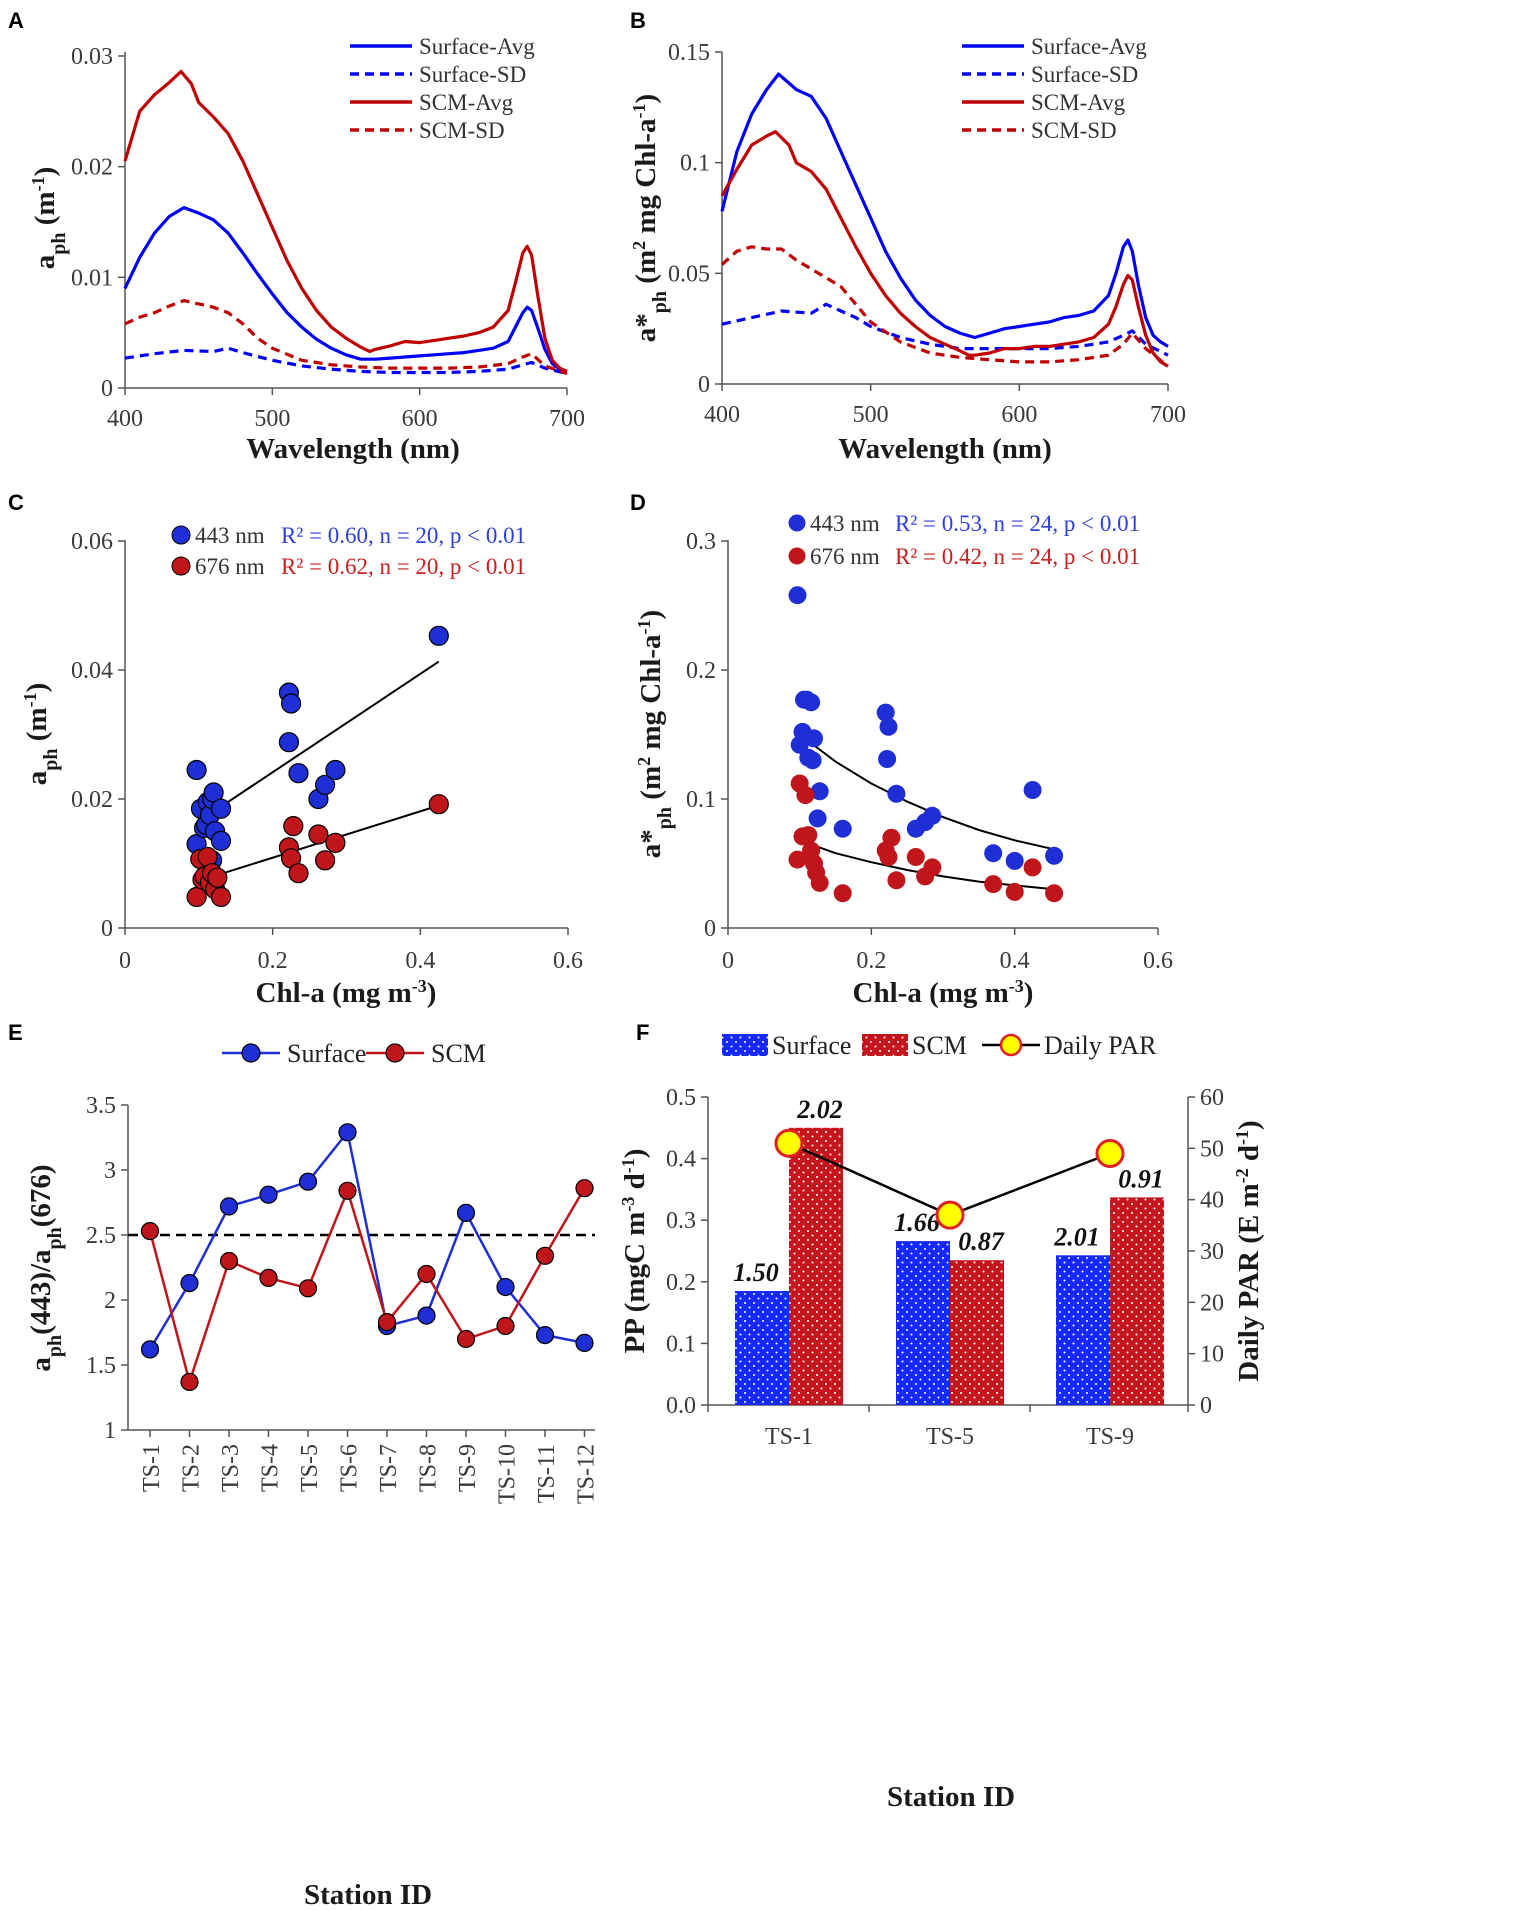  Describe the element at coordinates (107, 1268) in the screenshot. I see `panel-e-y-ticks: 1 1.5 2 2.5 3 3.5` at that location.